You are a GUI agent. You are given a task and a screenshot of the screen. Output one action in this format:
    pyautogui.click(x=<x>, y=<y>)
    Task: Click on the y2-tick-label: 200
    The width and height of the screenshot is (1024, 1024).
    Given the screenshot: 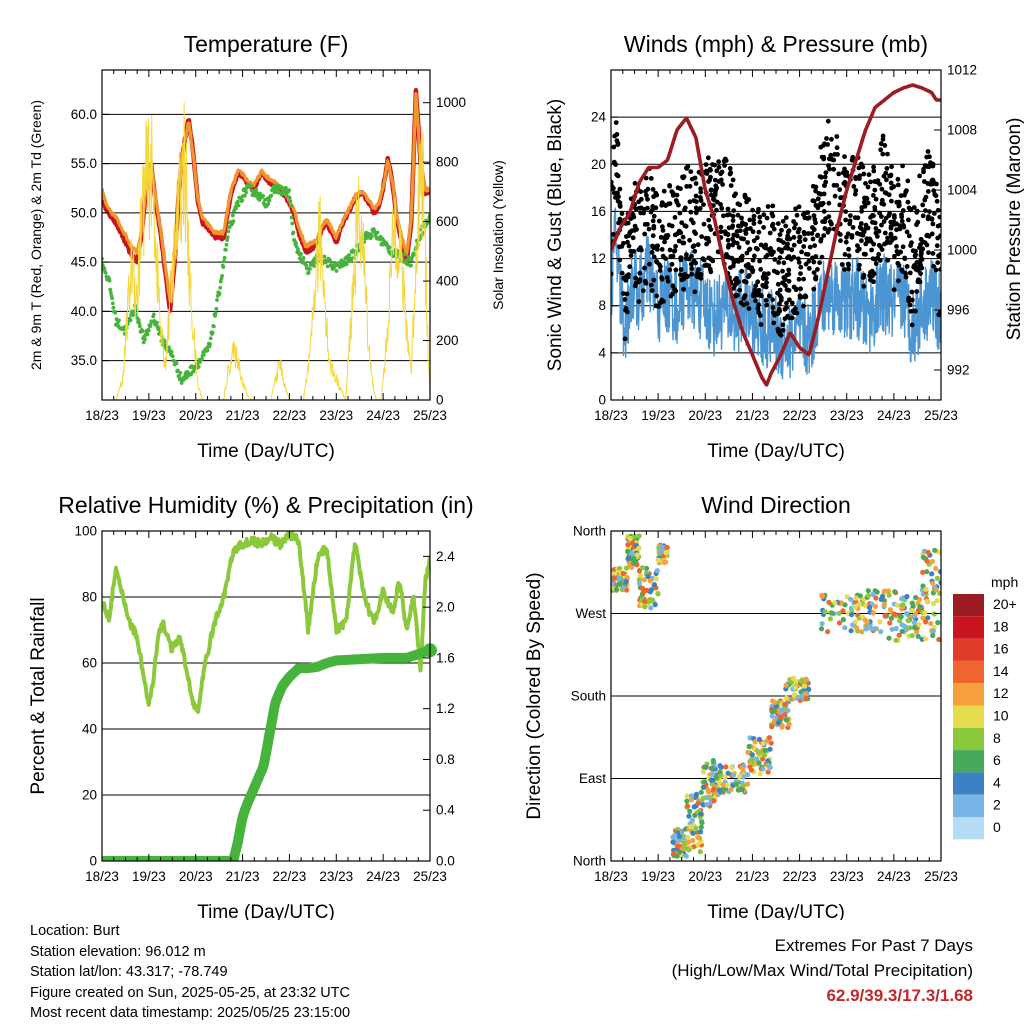 What is the action you would take?
    pyautogui.click(x=447, y=340)
    